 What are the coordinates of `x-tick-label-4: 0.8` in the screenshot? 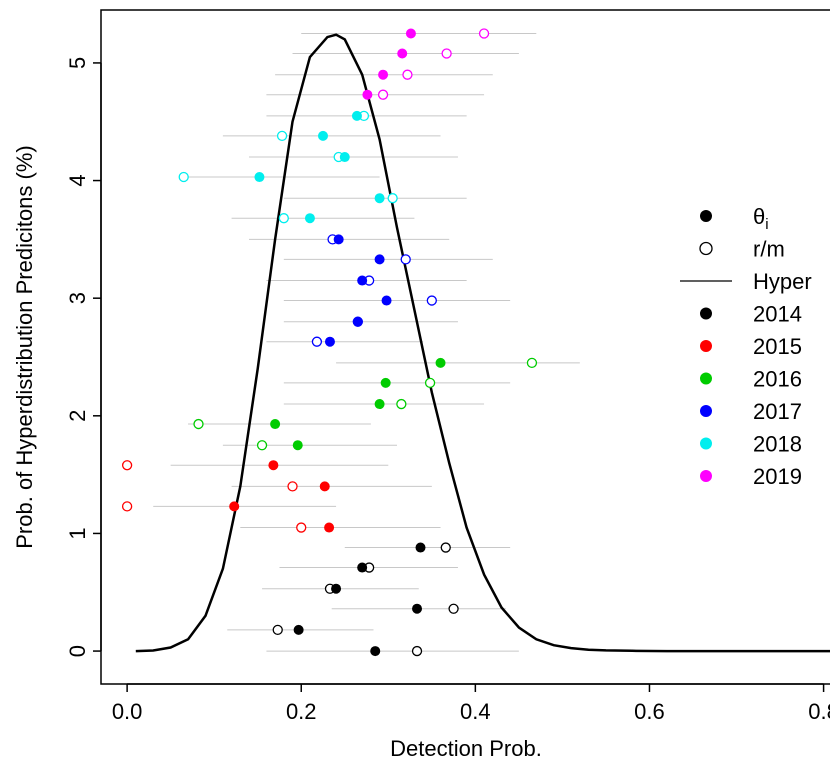 It's located at (819, 711).